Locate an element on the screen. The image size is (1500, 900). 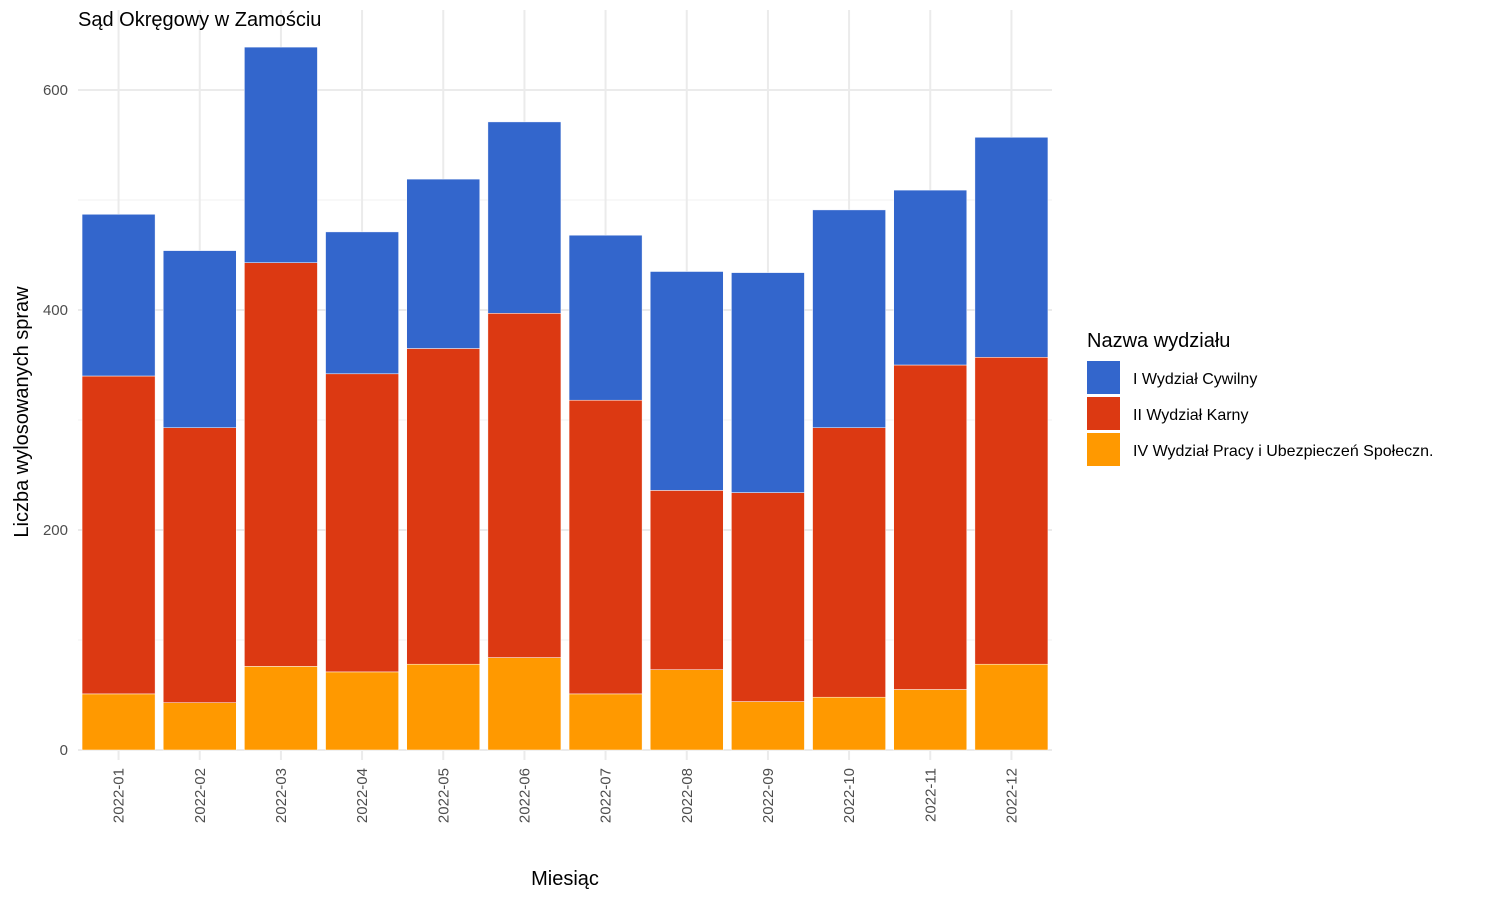
x-tick-label: 2022-12 is located at coordinates (1011, 795).